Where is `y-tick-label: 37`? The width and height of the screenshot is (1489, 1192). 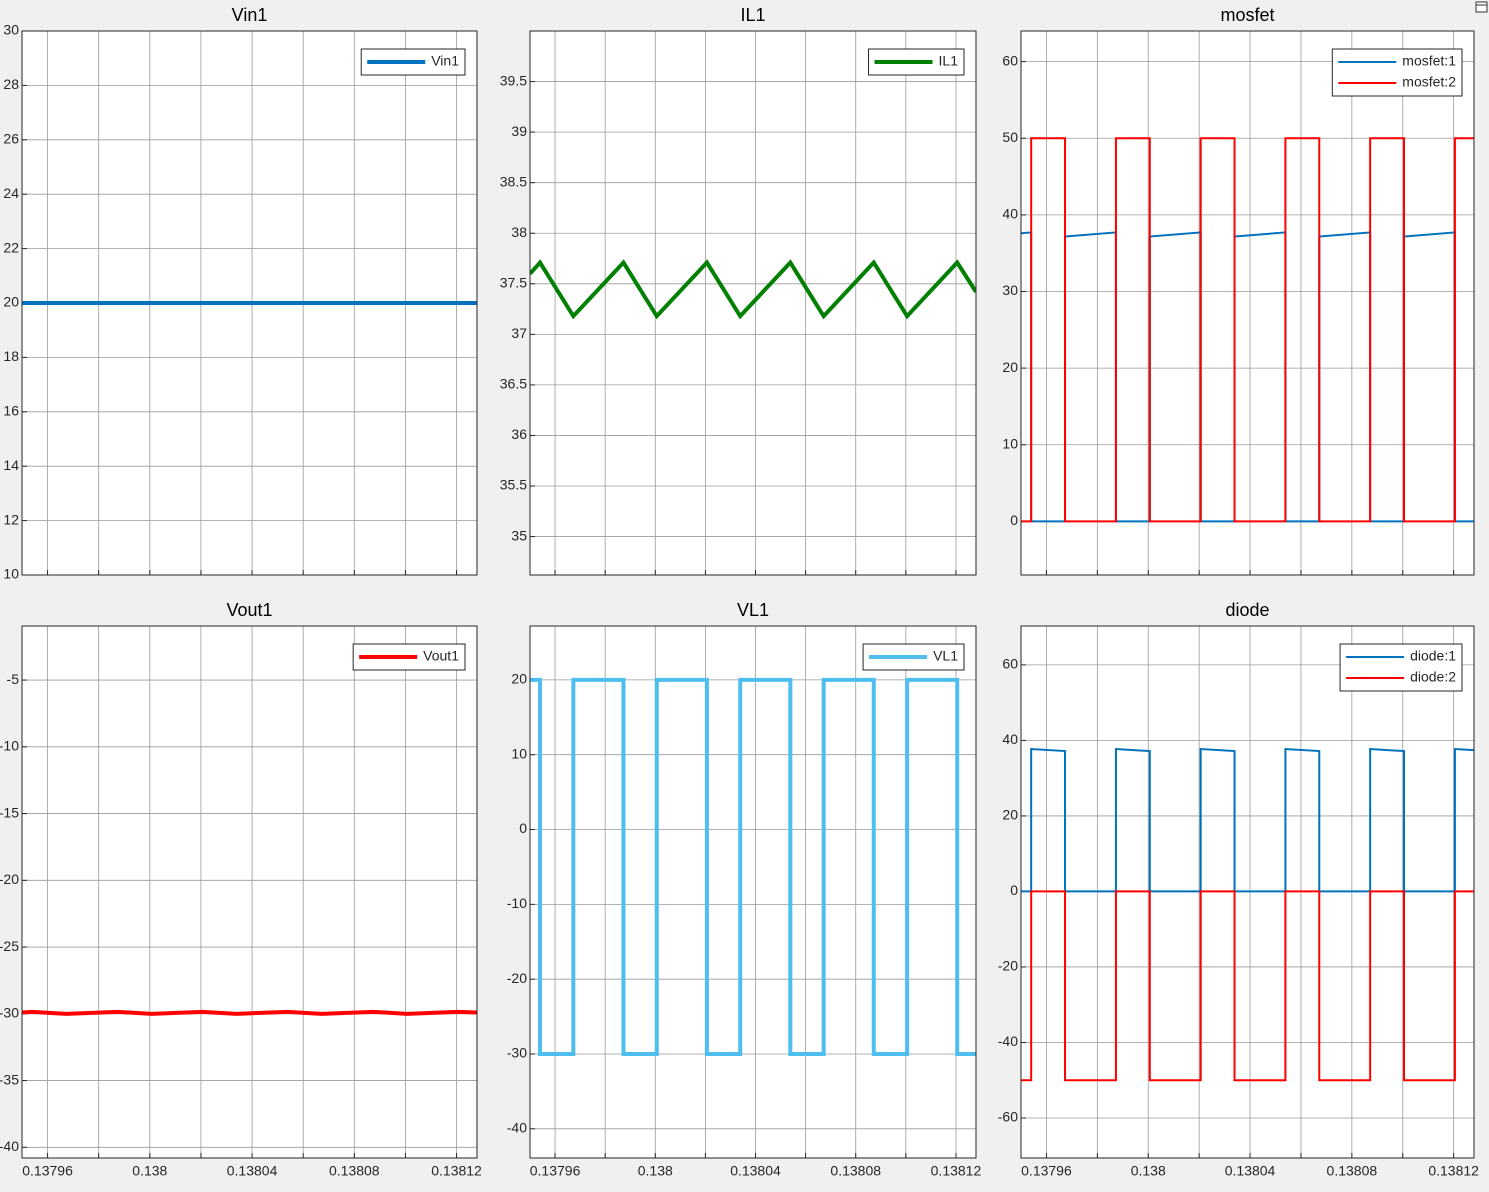 y-tick-label: 37 is located at coordinates (519, 333).